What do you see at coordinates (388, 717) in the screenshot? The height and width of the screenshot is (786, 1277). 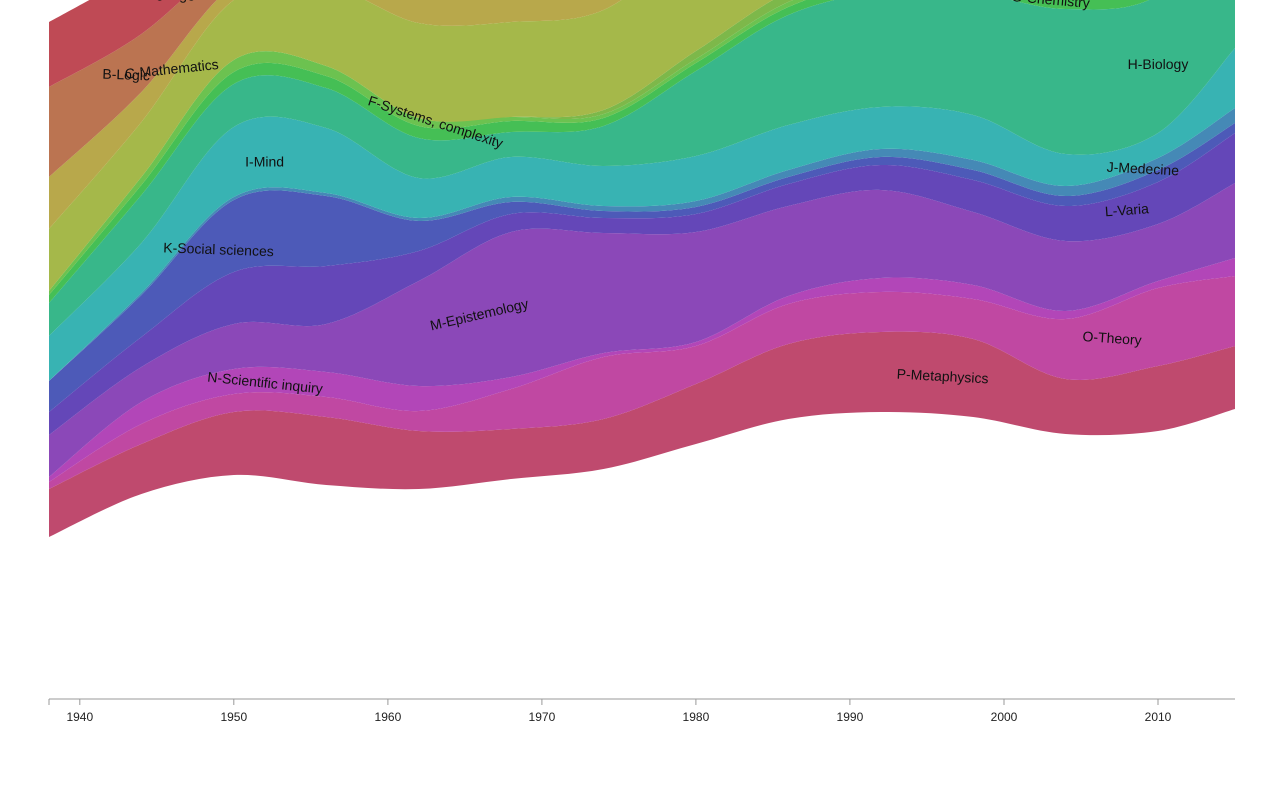 I see `x-tick-label-1960: 1960` at bounding box center [388, 717].